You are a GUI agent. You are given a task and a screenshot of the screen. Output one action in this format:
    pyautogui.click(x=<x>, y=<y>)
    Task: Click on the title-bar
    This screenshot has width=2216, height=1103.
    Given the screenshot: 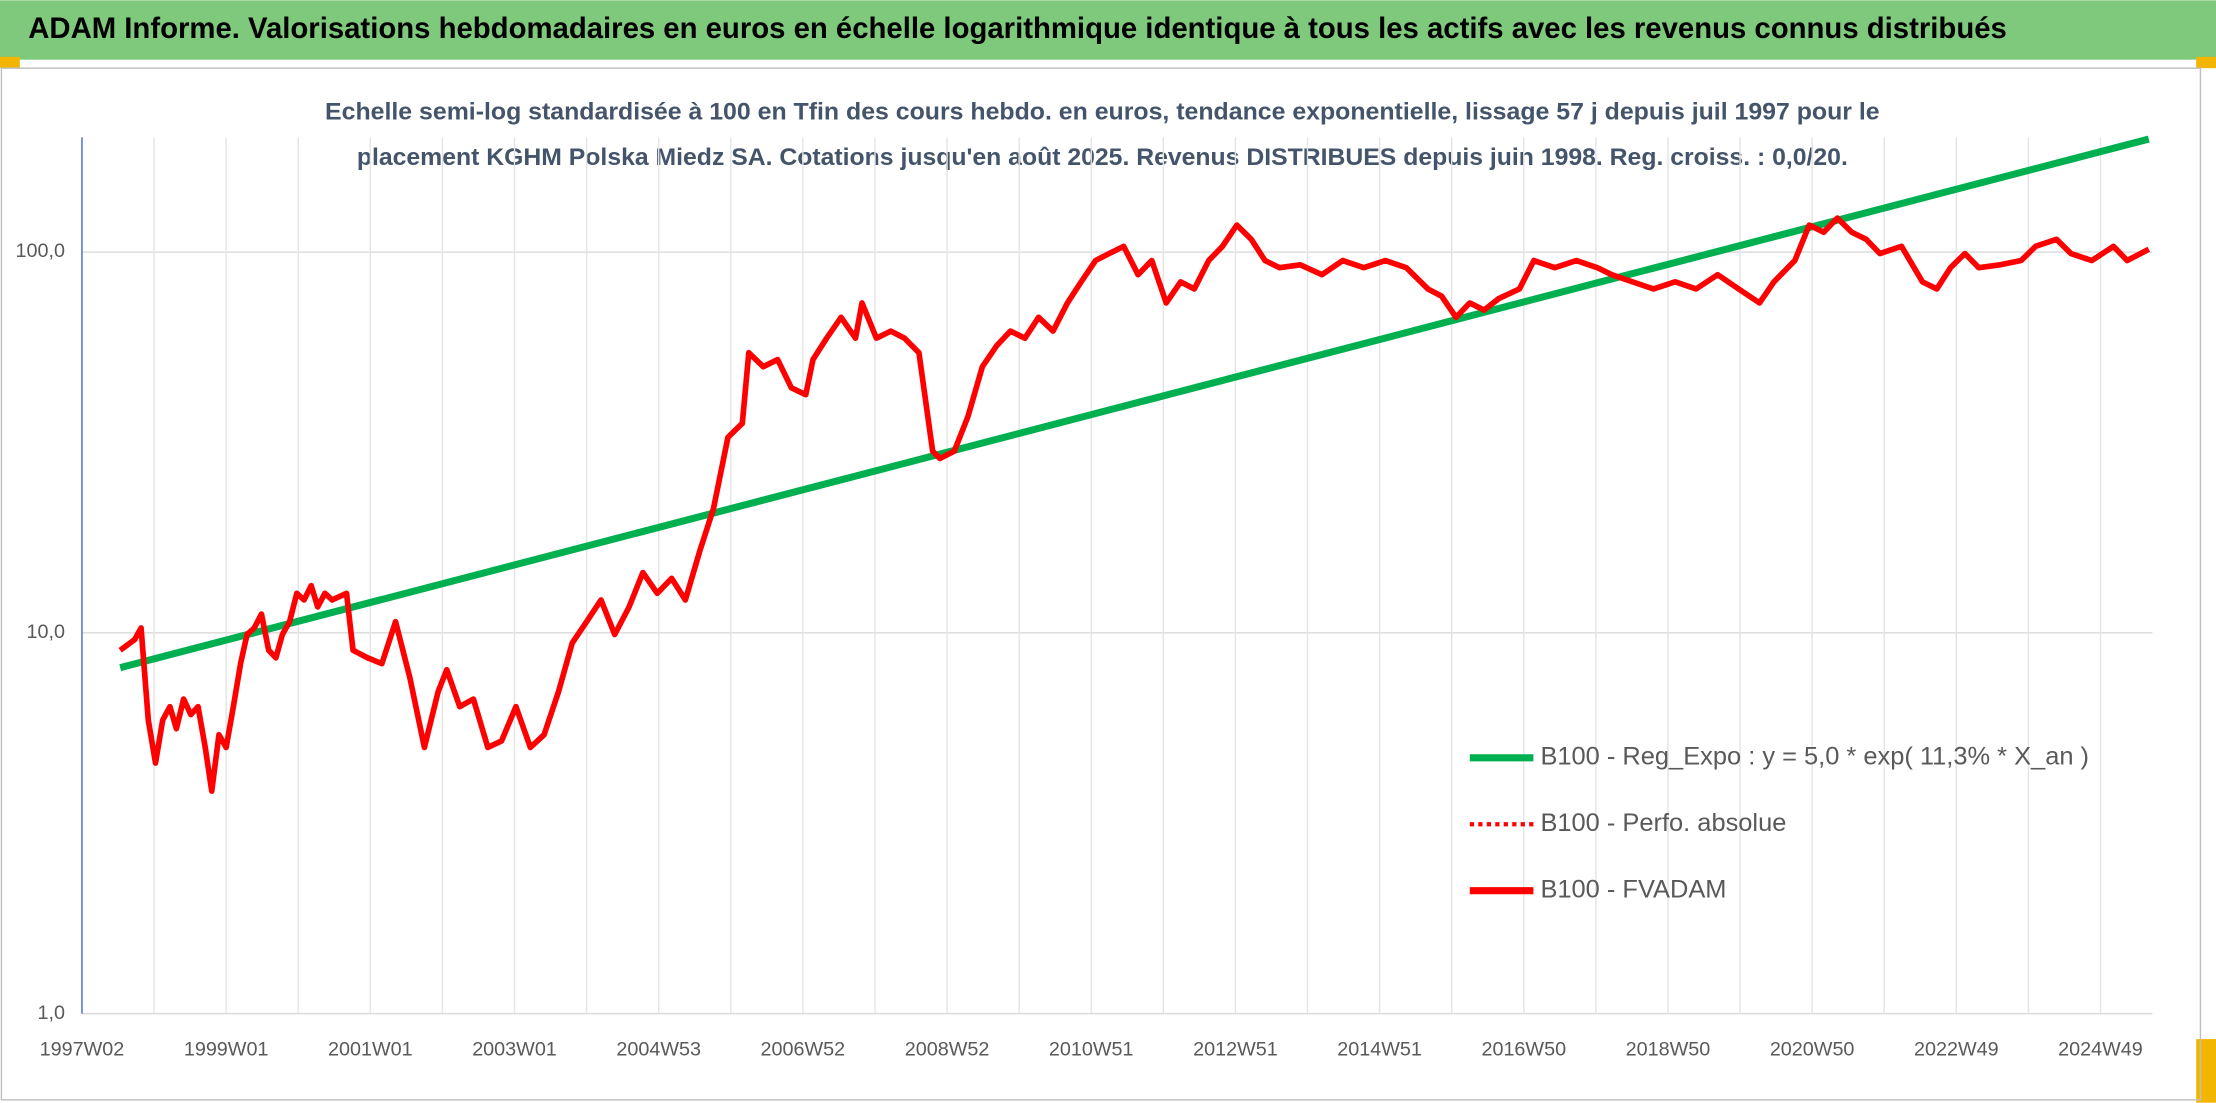 What is the action you would take?
    pyautogui.click(x=1108, y=30)
    